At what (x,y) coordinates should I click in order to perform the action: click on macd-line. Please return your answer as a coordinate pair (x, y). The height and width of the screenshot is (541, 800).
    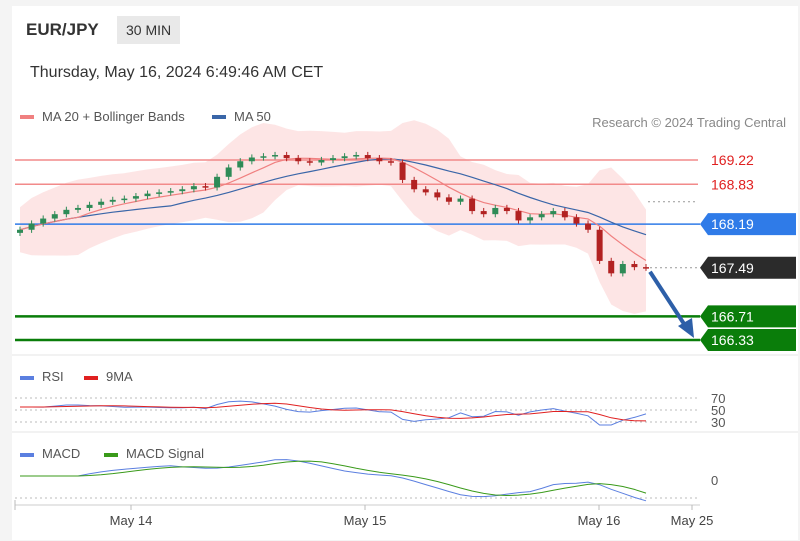
    Looking at the image, I should click on (333, 480).